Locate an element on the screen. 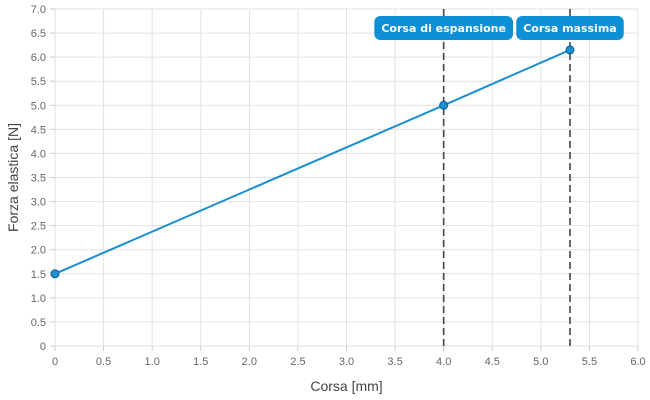 This screenshot has width=650, height=400. y-tick-label: 4.5 is located at coordinates (38, 130).